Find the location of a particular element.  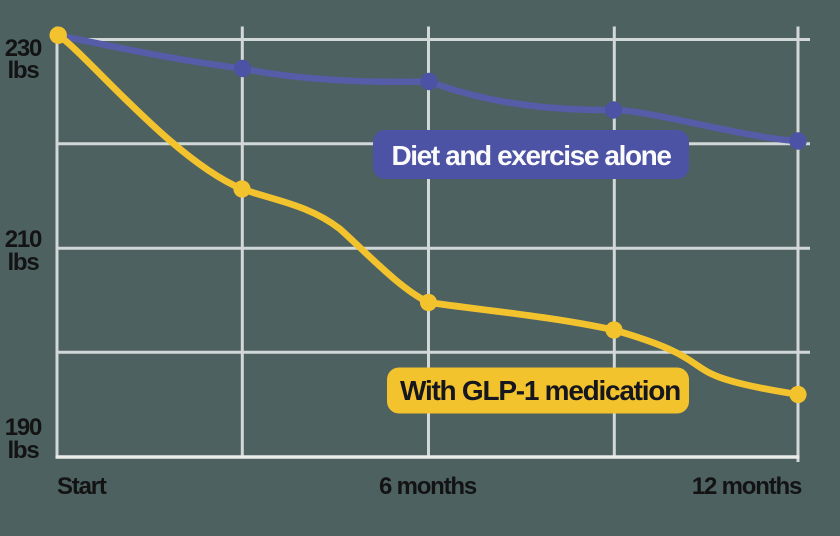

svg-text: 230 is located at coordinates (23, 48).